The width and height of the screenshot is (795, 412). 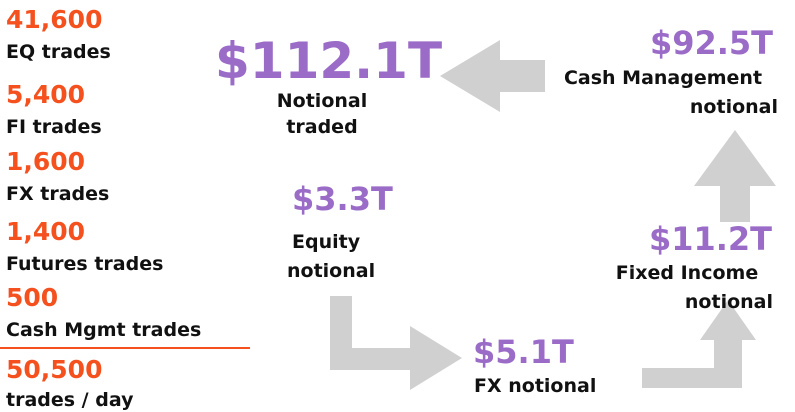 I want to click on trade-count: 1,400, so click(x=45, y=231).